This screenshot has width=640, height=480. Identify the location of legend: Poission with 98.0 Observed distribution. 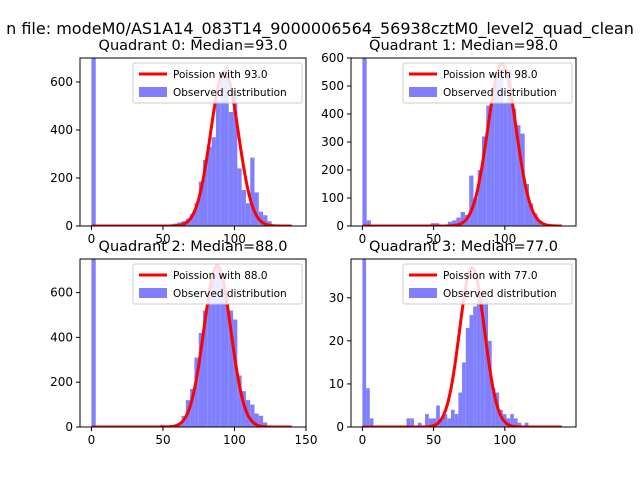
(487, 83).